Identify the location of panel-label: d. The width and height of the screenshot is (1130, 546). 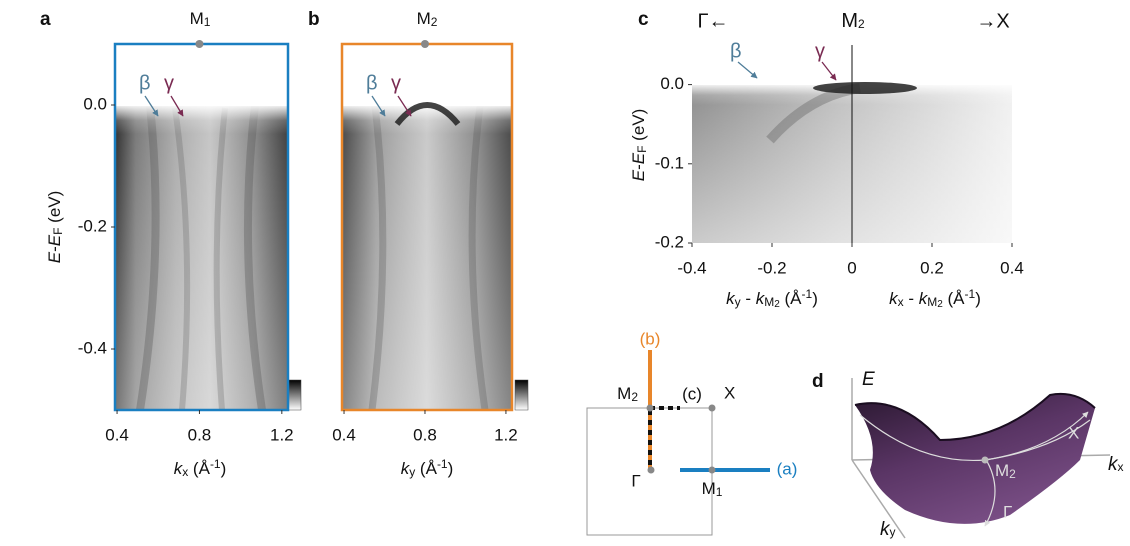
(818, 381).